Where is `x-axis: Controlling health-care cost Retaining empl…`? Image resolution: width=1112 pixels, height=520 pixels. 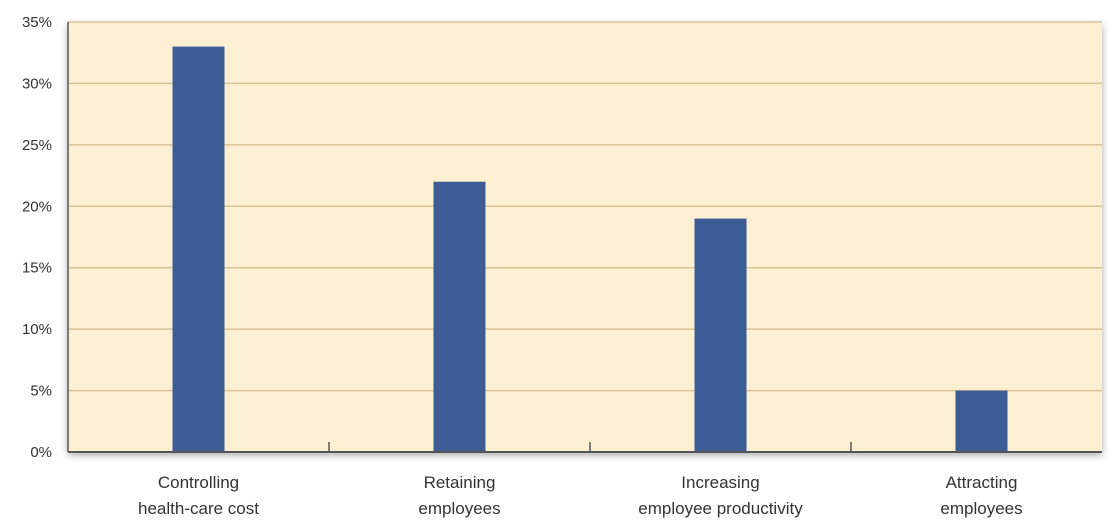
x-axis: Controlling health-care cost Retaining empl… is located at coordinates (585, 480).